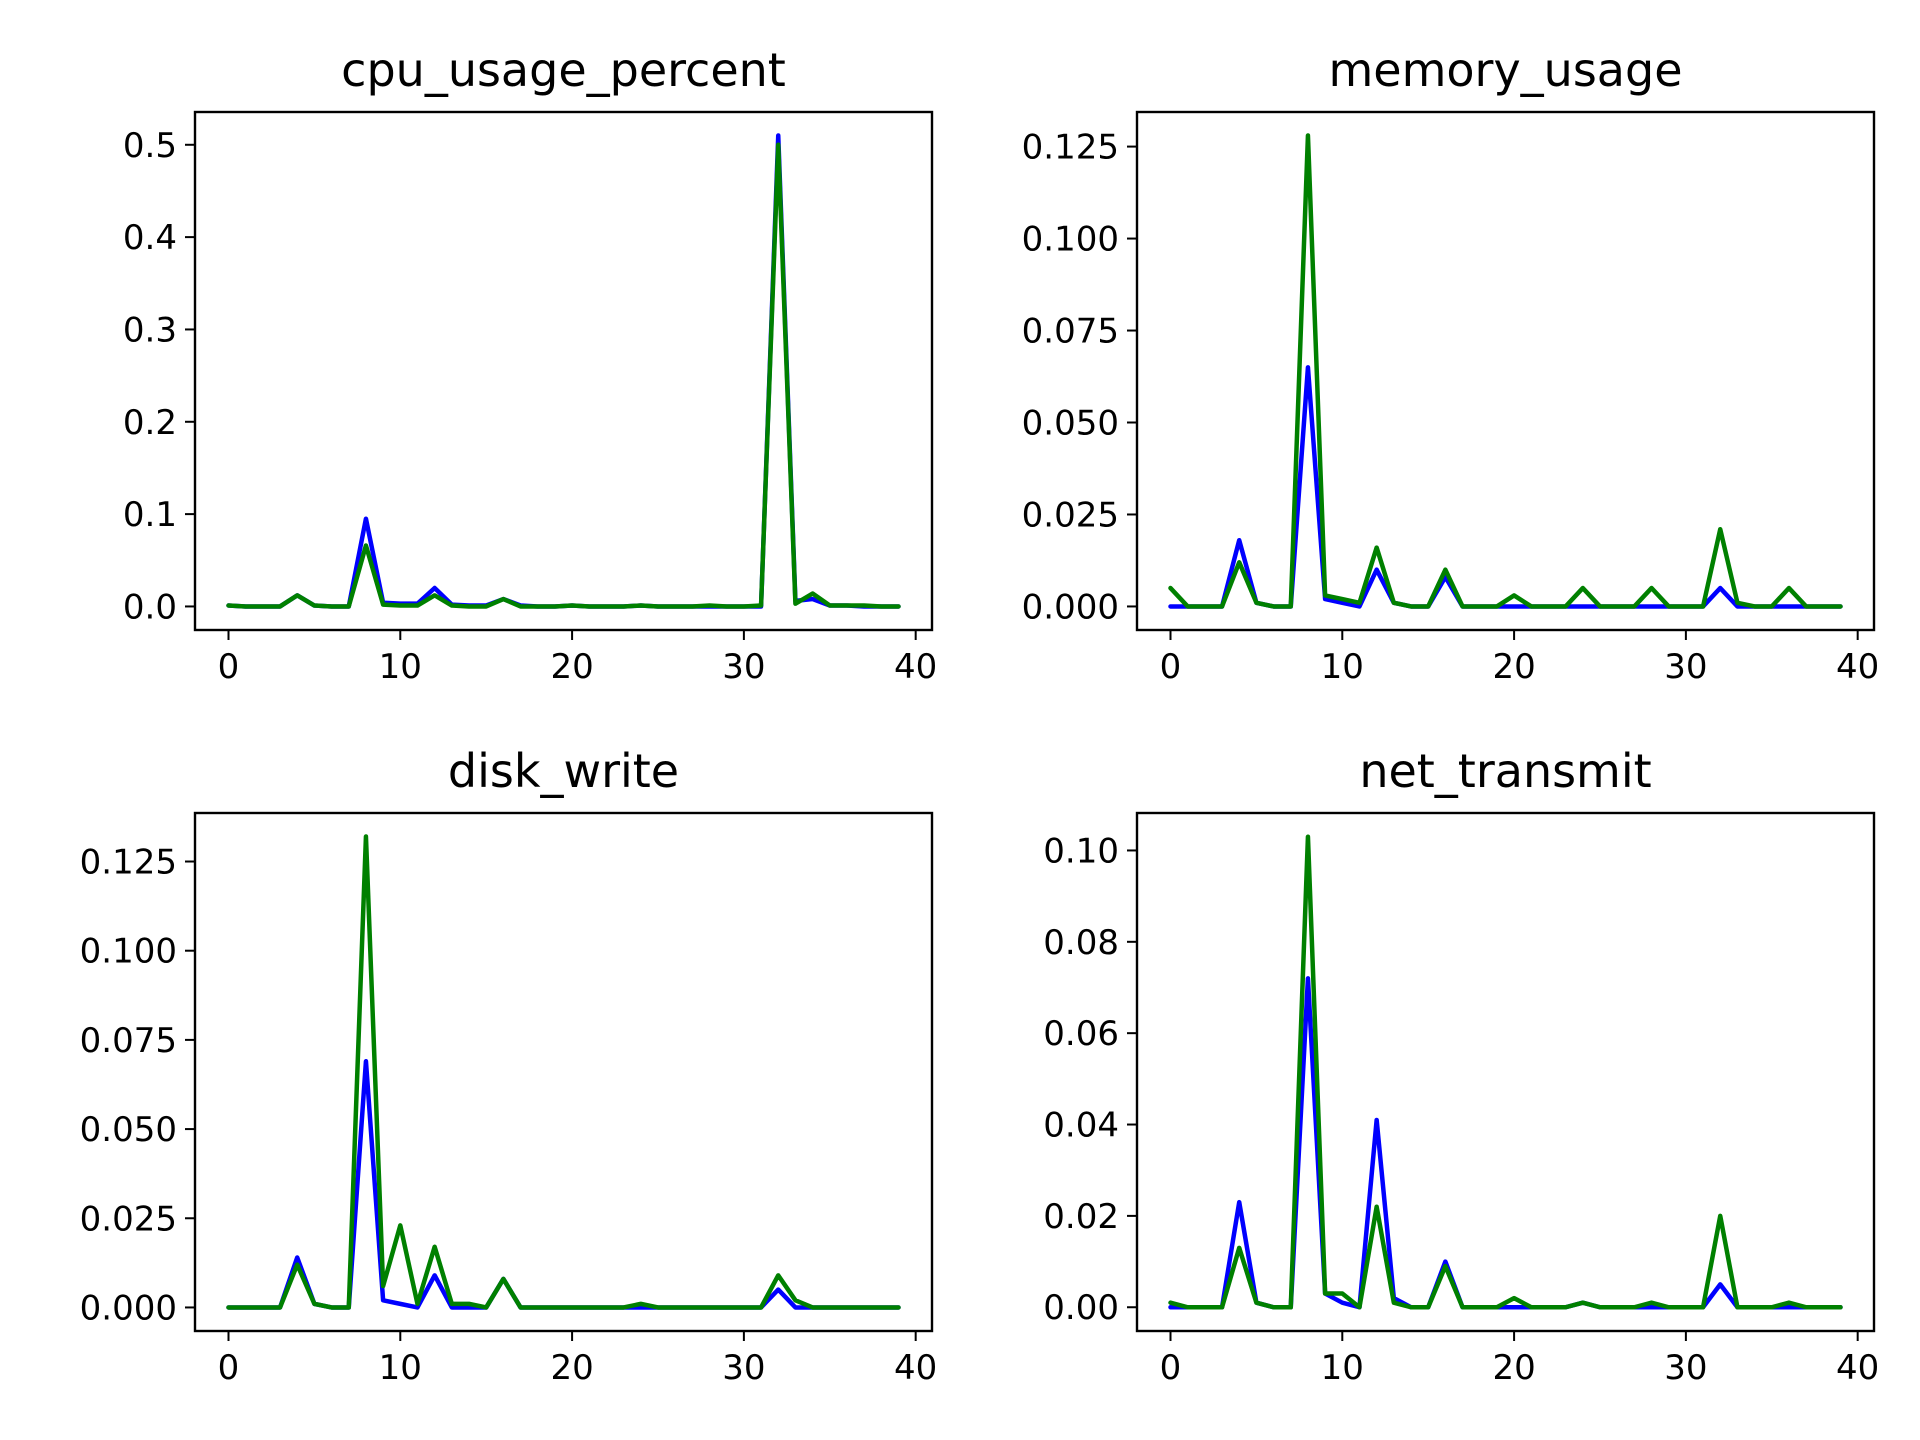  What do you see at coordinates (150, 330) in the screenshot?
I see `y-tick-label: 0.3` at bounding box center [150, 330].